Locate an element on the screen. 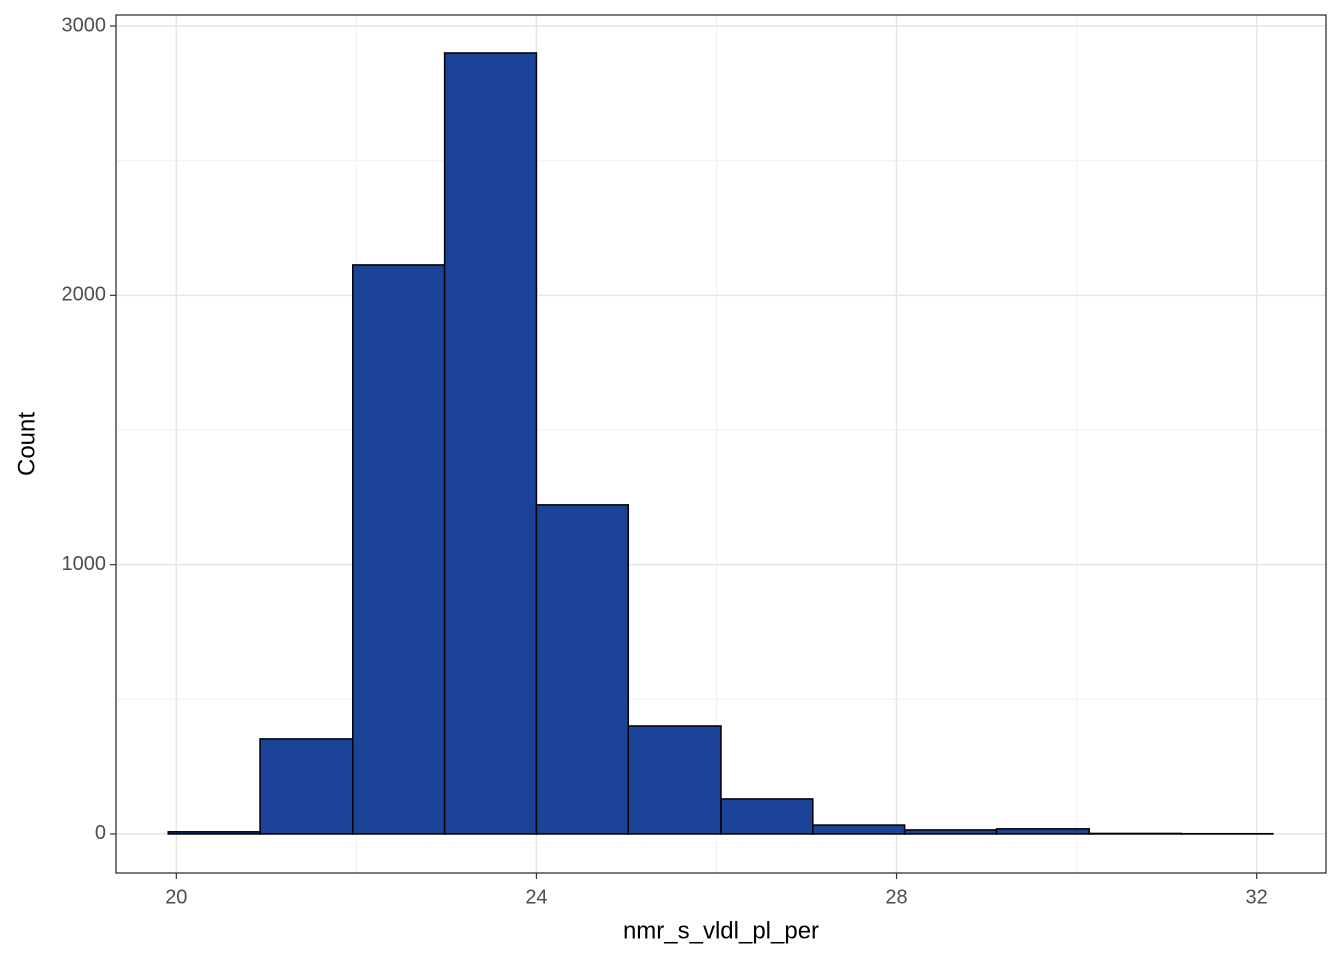 The image size is (1344, 960). y-tick-label: 1000 is located at coordinates (84, 564).